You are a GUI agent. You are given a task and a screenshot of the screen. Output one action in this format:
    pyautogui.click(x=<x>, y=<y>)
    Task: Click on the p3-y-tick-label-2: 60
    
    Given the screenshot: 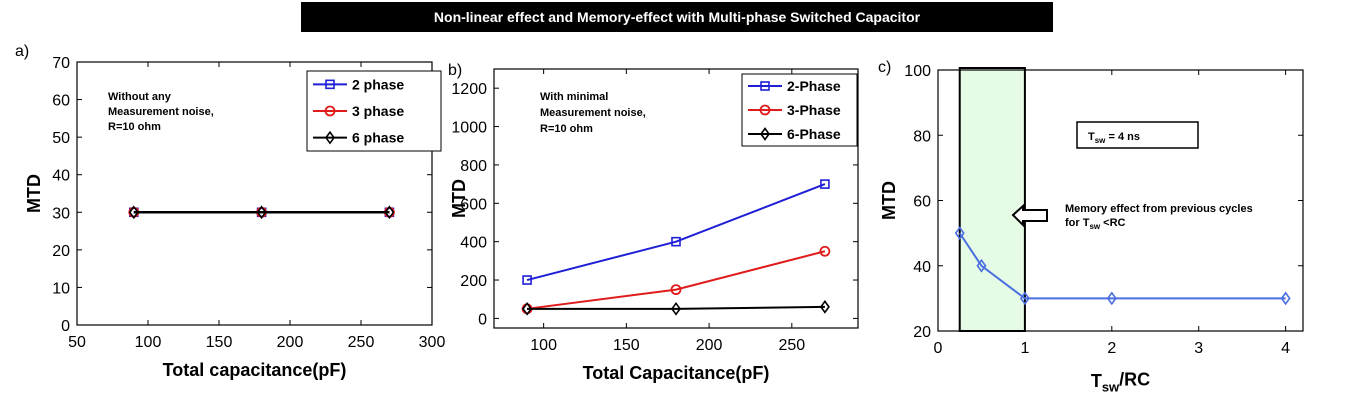 What is the action you would take?
    pyautogui.click(x=922, y=202)
    